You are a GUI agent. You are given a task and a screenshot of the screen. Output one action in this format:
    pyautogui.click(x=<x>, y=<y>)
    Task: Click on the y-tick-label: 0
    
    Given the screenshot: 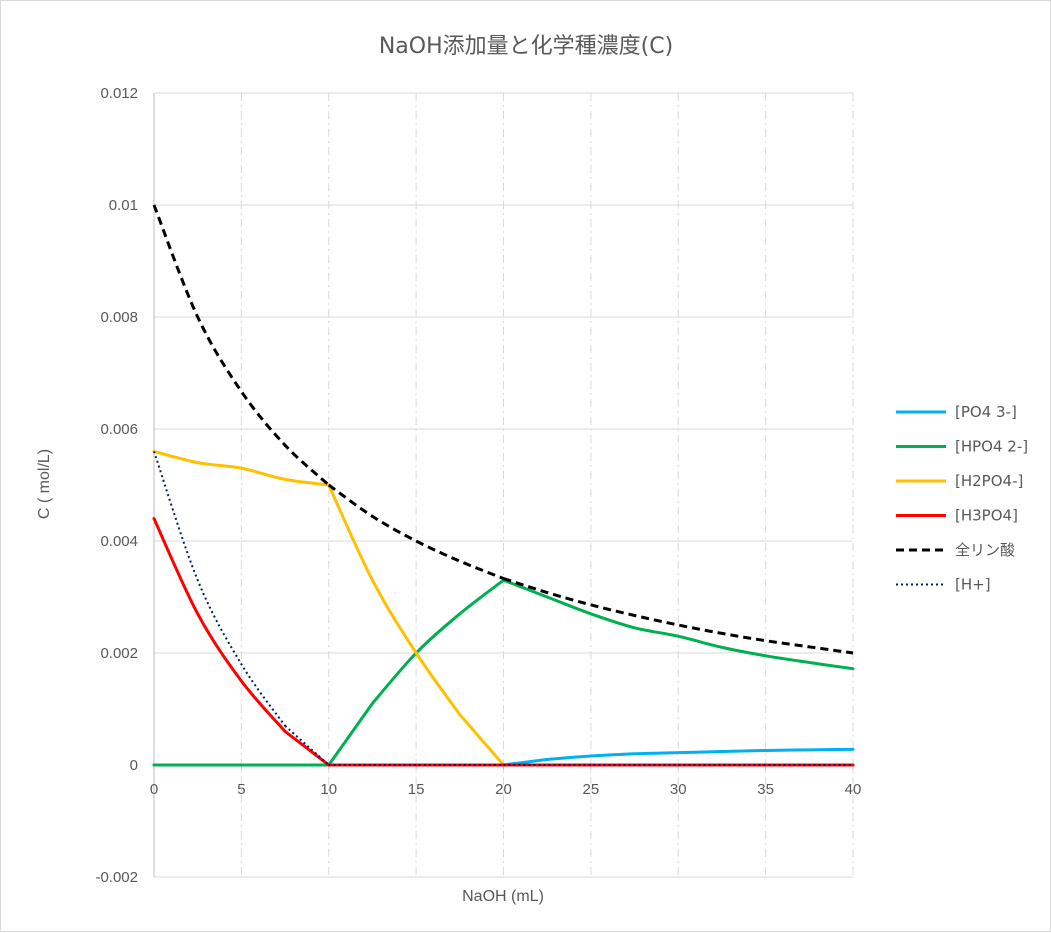 What is the action you would take?
    pyautogui.click(x=134, y=765)
    